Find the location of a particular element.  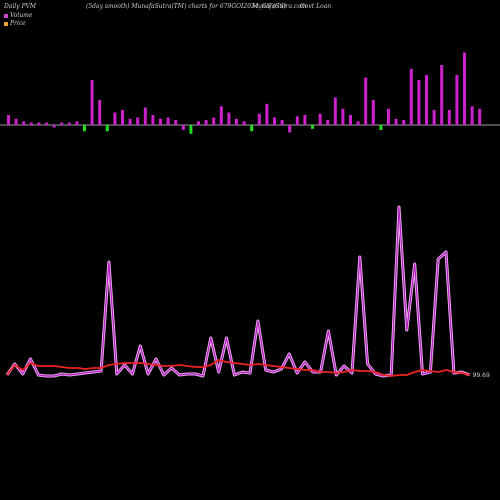

chart-title-left: Daily PVM is located at coordinates (20, 6).